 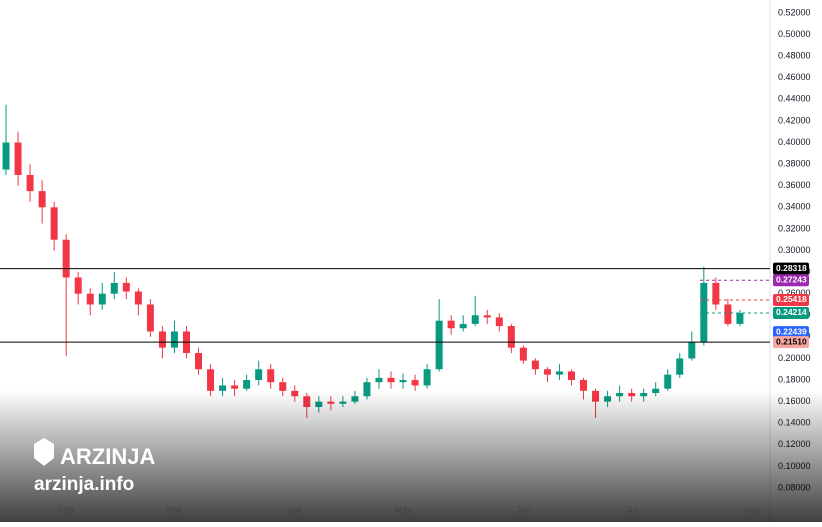 What do you see at coordinates (794, 228) in the screenshot?
I see `y-tick-label: 0.32000` at bounding box center [794, 228].